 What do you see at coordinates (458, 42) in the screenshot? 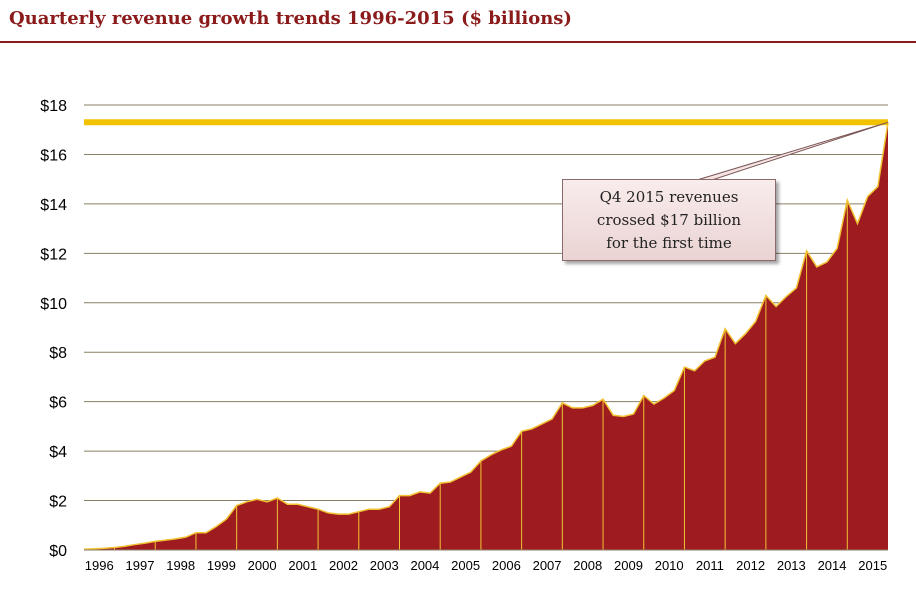
I see `title-divider` at bounding box center [458, 42].